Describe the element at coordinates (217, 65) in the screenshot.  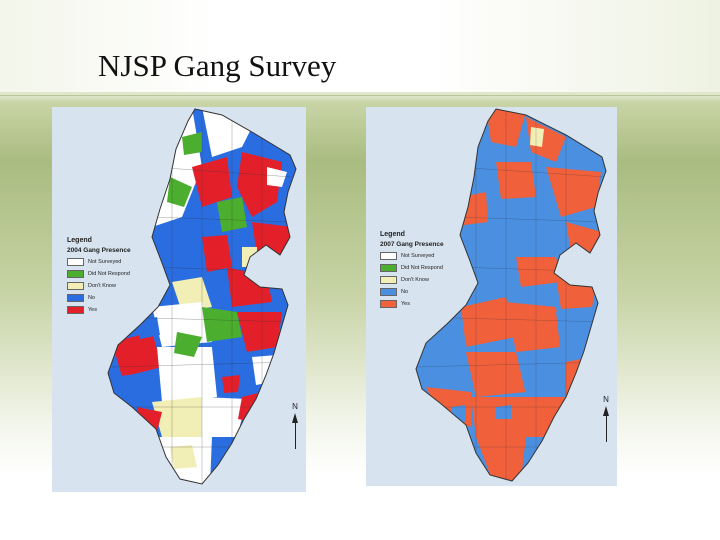
I see `slide-title: NJSP Gang Survey` at that location.